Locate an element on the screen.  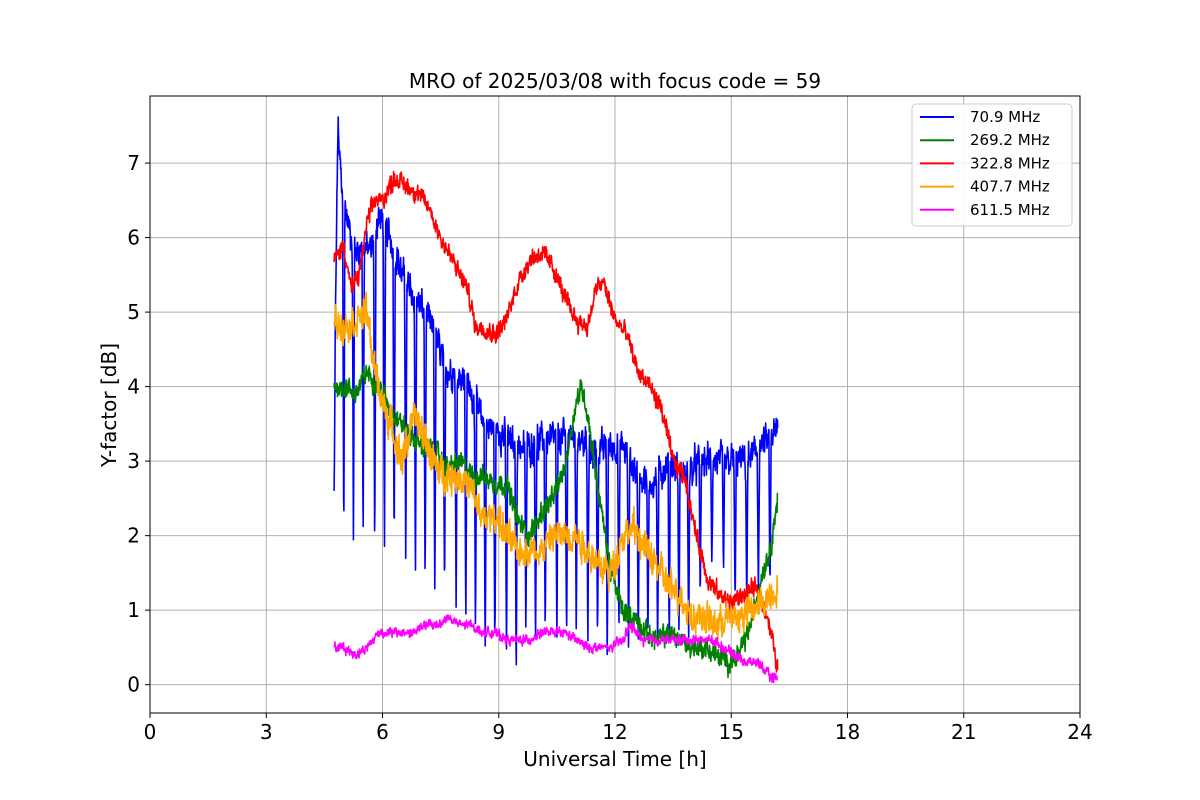
x-tick-label: 24 is located at coordinates (1079, 732).